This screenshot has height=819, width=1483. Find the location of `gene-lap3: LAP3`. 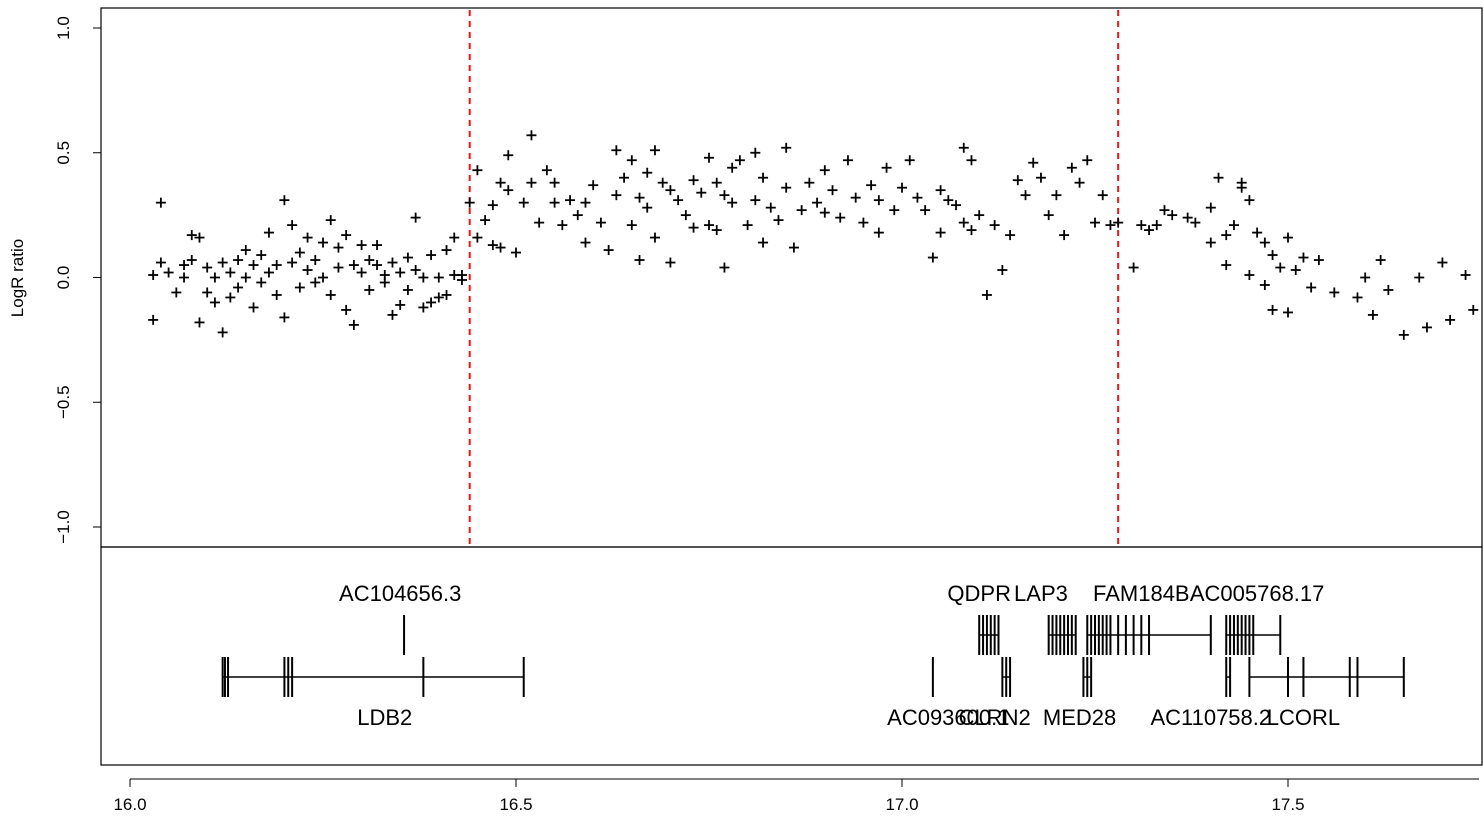

gene-lap3: LAP3 is located at coordinates (1045, 618).